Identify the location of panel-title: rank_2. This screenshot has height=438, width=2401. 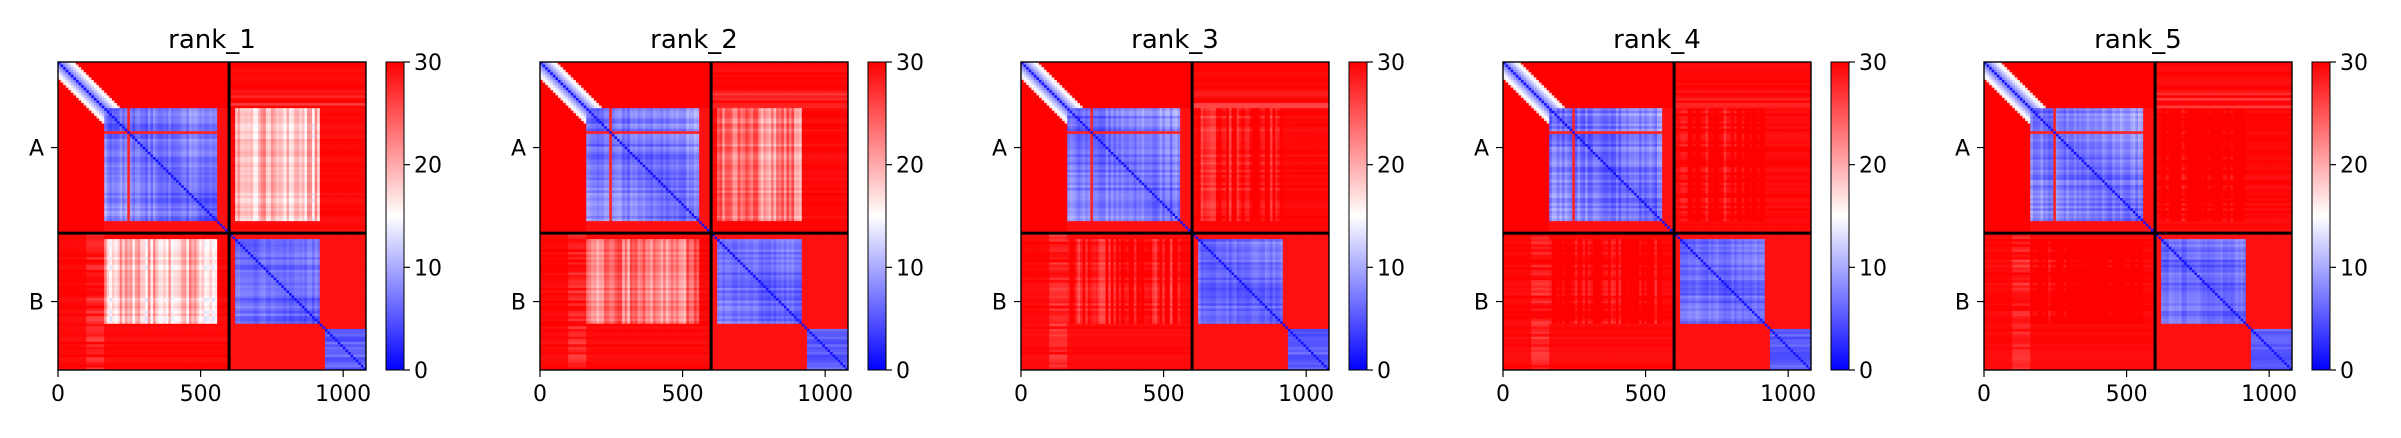
(694, 40).